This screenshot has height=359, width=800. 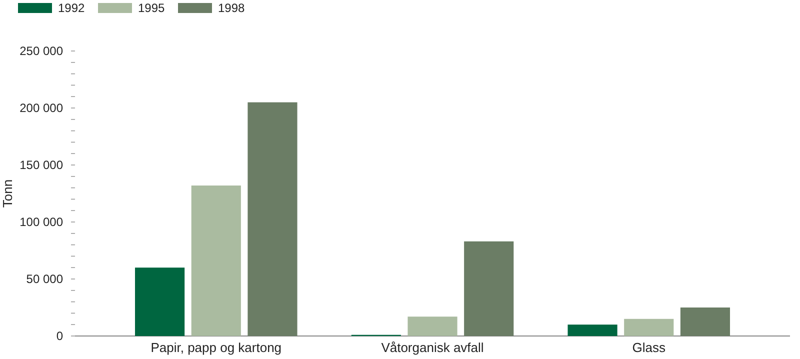 What do you see at coordinates (60, 336) in the screenshot?
I see `y-tick-label: 0` at bounding box center [60, 336].